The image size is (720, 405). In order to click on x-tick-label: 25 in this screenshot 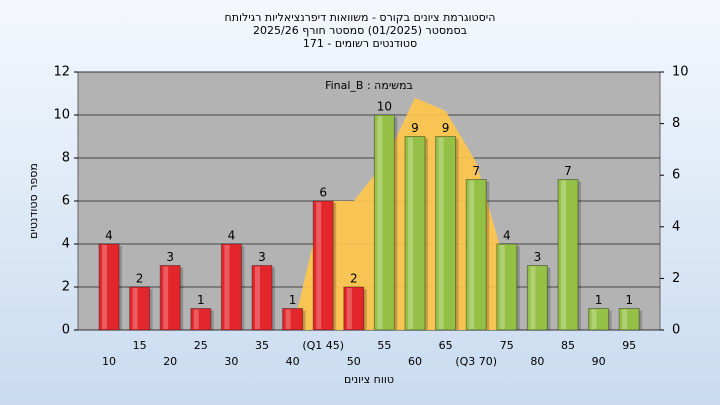, I will do `click(201, 345)`.